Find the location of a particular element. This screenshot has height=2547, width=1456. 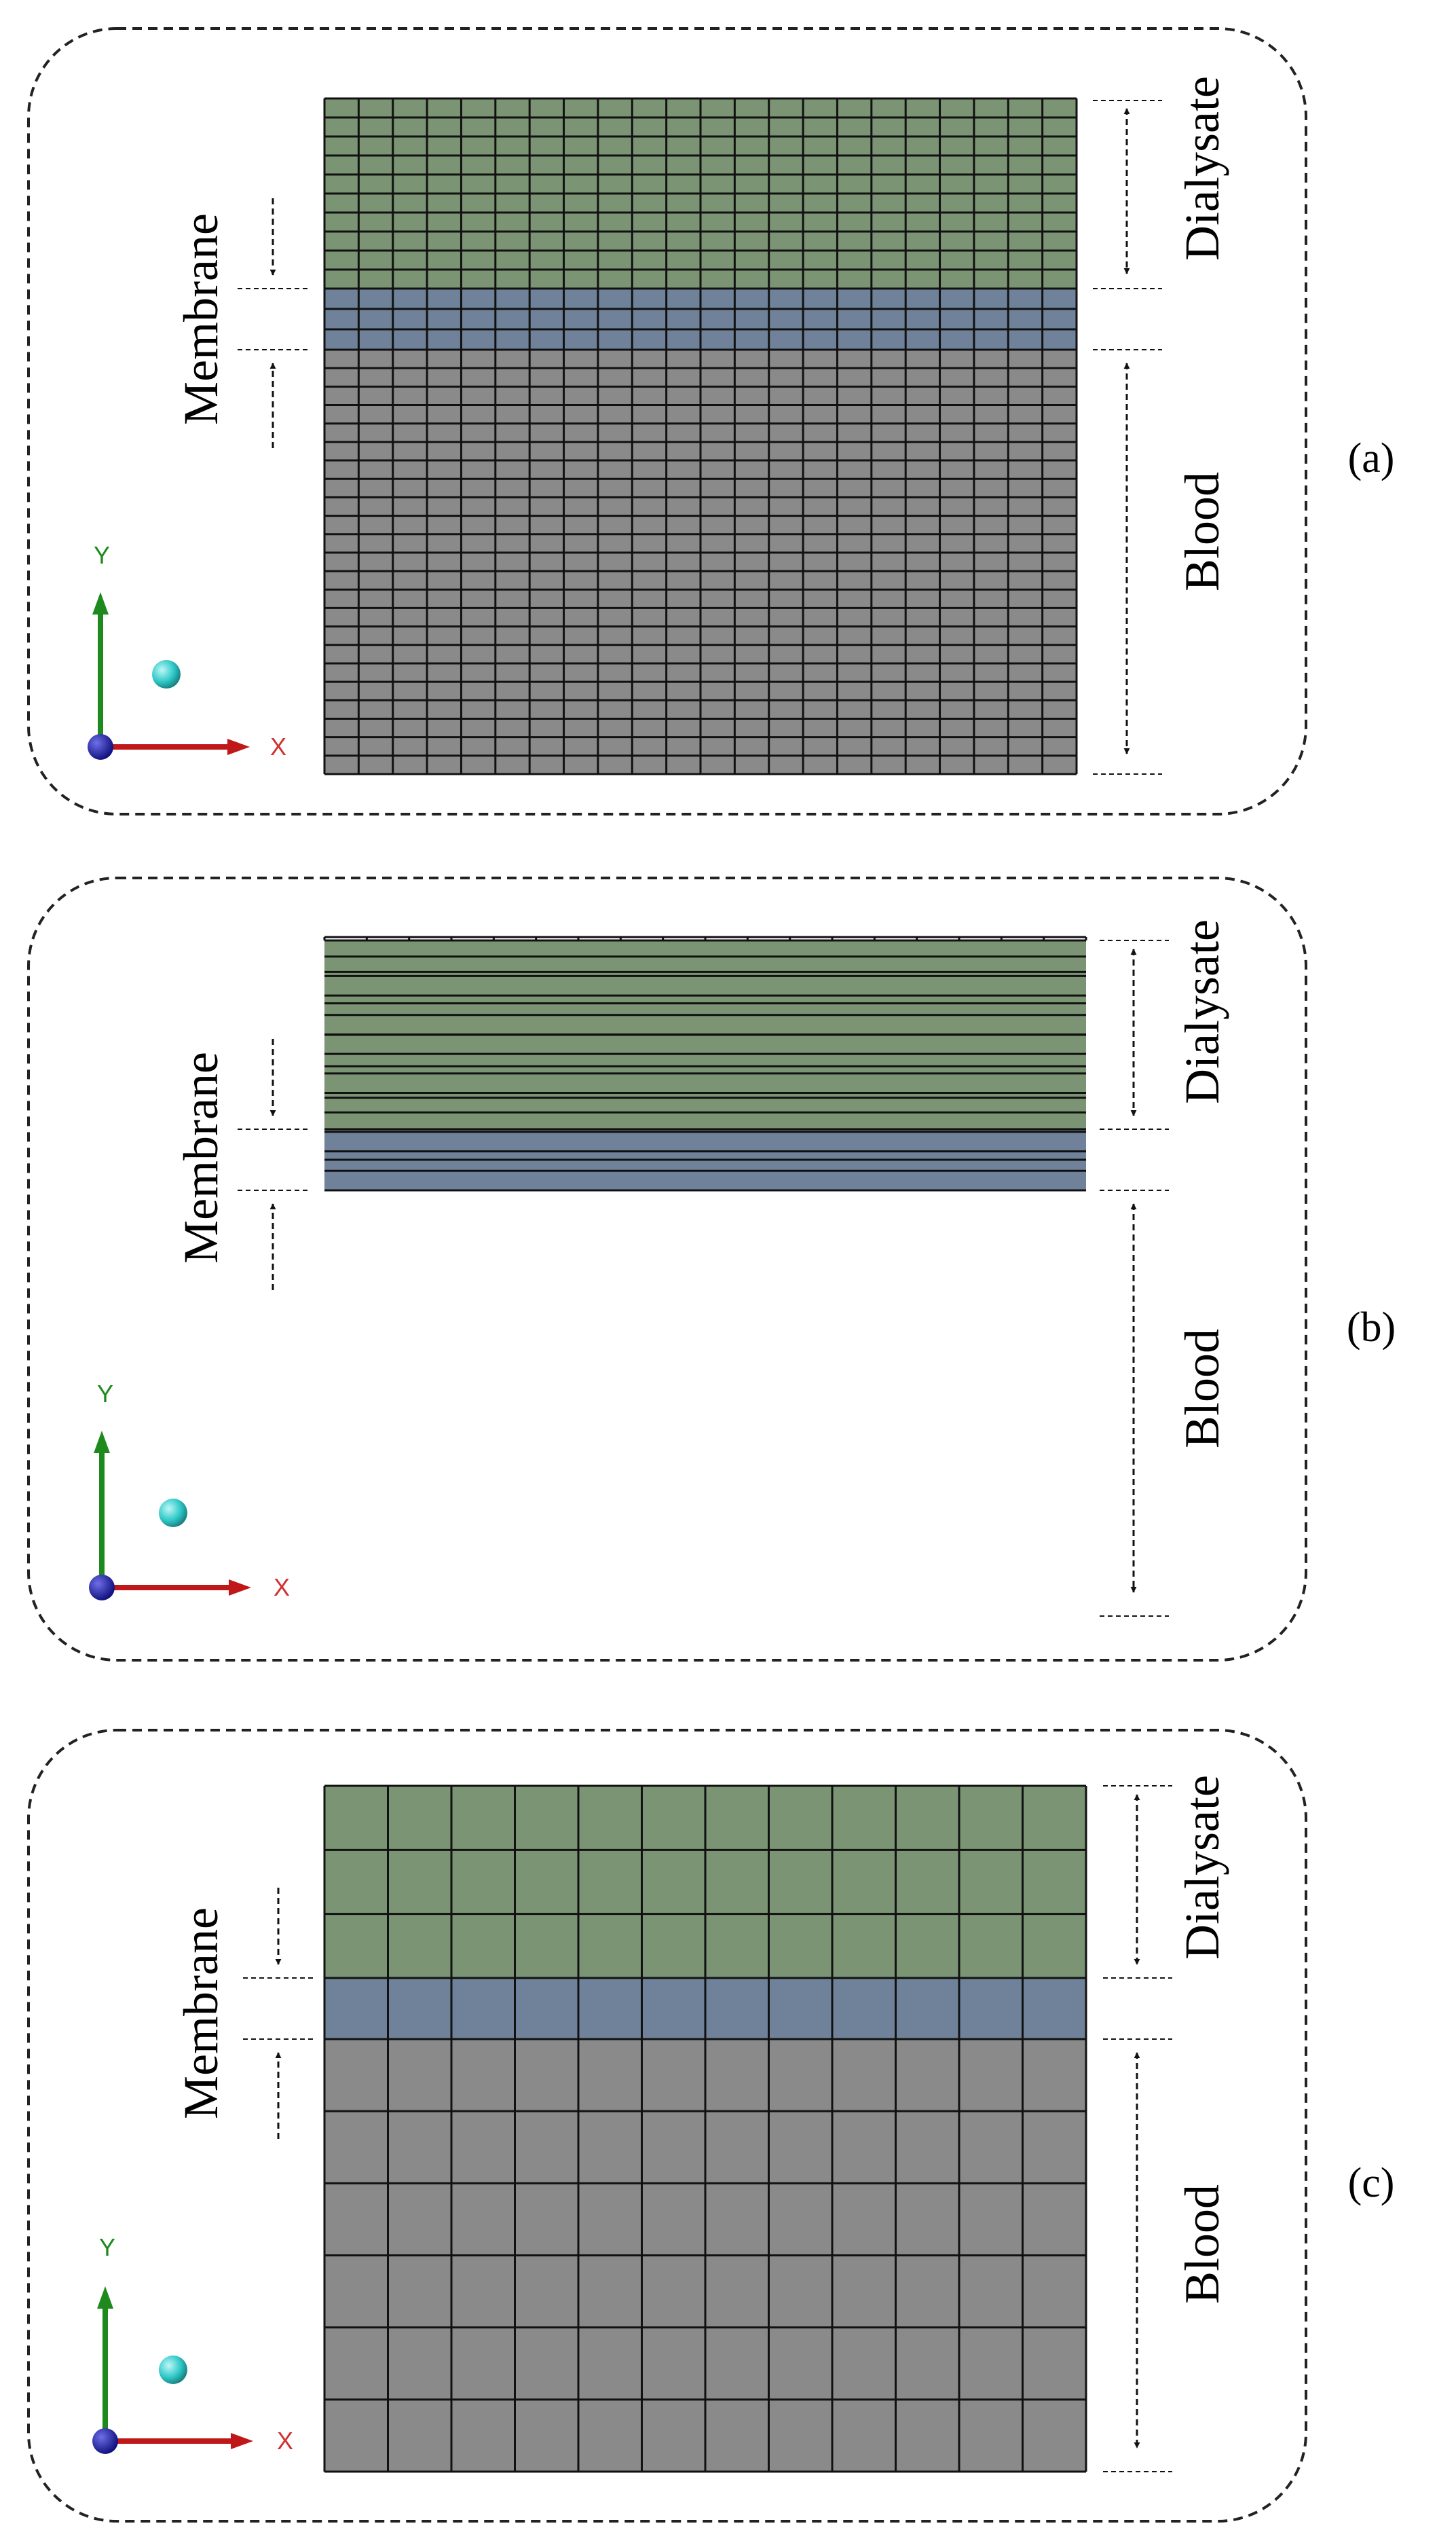

panel-tag: (c) is located at coordinates (1371, 2183).